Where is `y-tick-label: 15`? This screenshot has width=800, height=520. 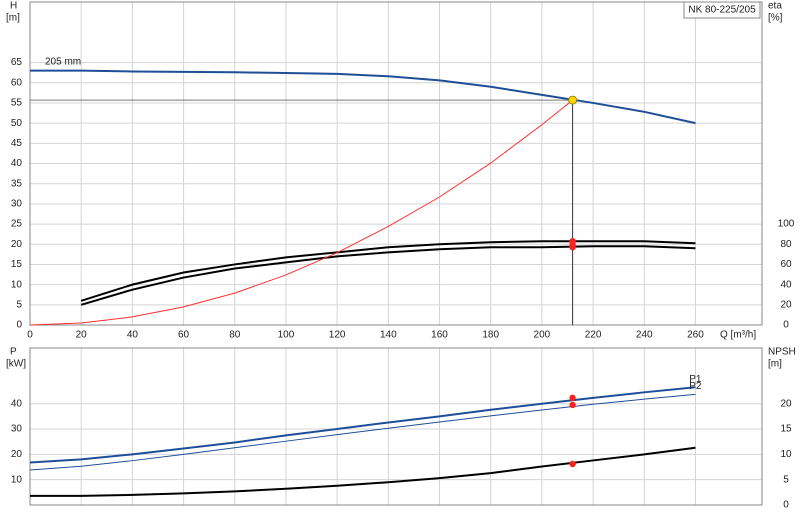 y-tick-label: 15 is located at coordinates (17, 264).